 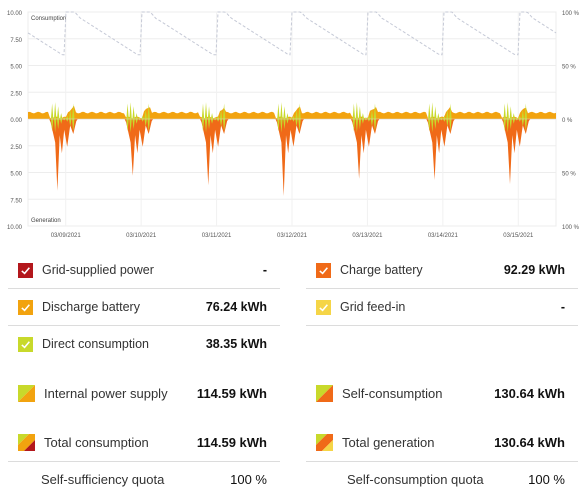 What do you see at coordinates (518, 236) in the screenshot?
I see `x-axis-tick-label: 03/15/2021` at bounding box center [518, 236].